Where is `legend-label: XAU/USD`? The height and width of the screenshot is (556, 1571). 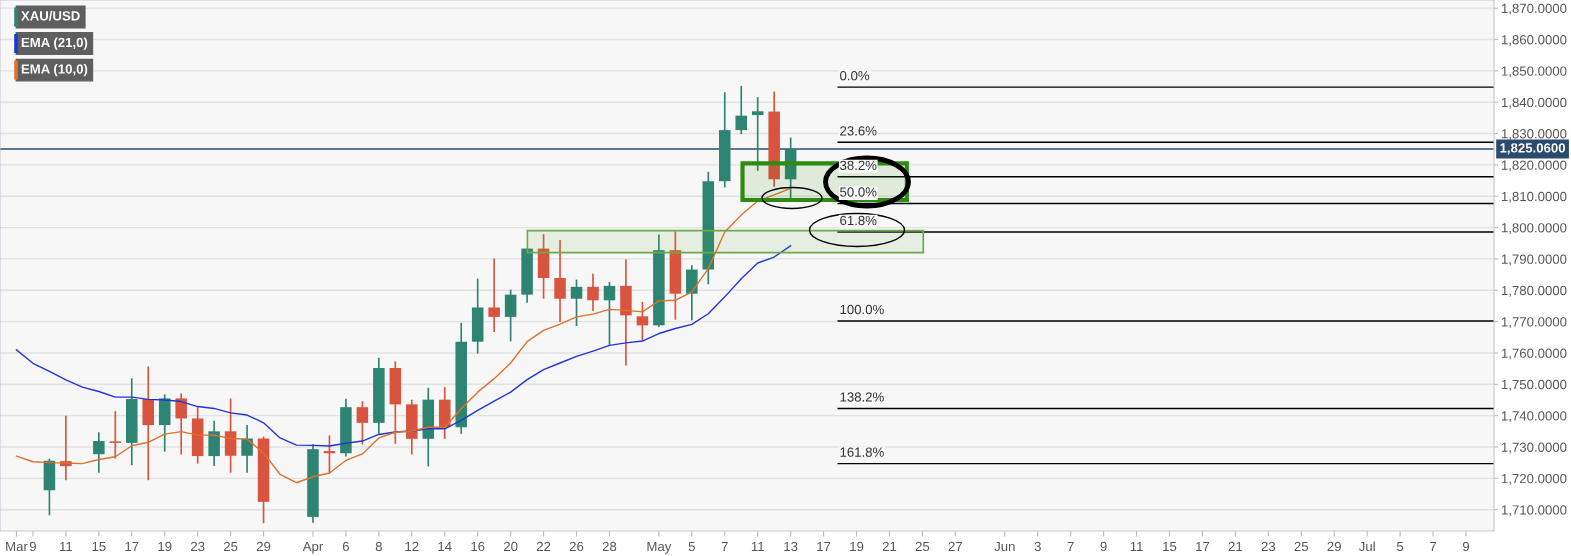
legend-label: XAU/USD is located at coordinates (50, 15).